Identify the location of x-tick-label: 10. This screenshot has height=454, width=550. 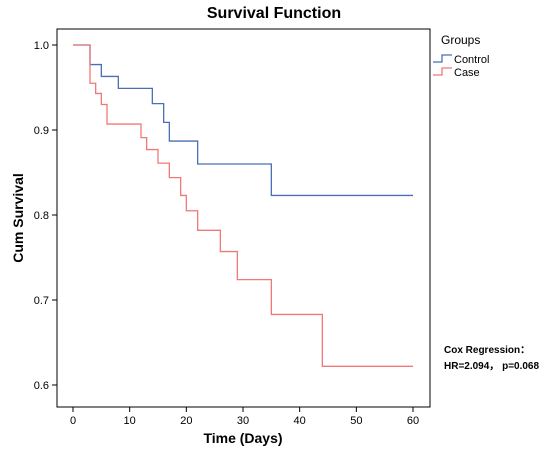
(130, 421).